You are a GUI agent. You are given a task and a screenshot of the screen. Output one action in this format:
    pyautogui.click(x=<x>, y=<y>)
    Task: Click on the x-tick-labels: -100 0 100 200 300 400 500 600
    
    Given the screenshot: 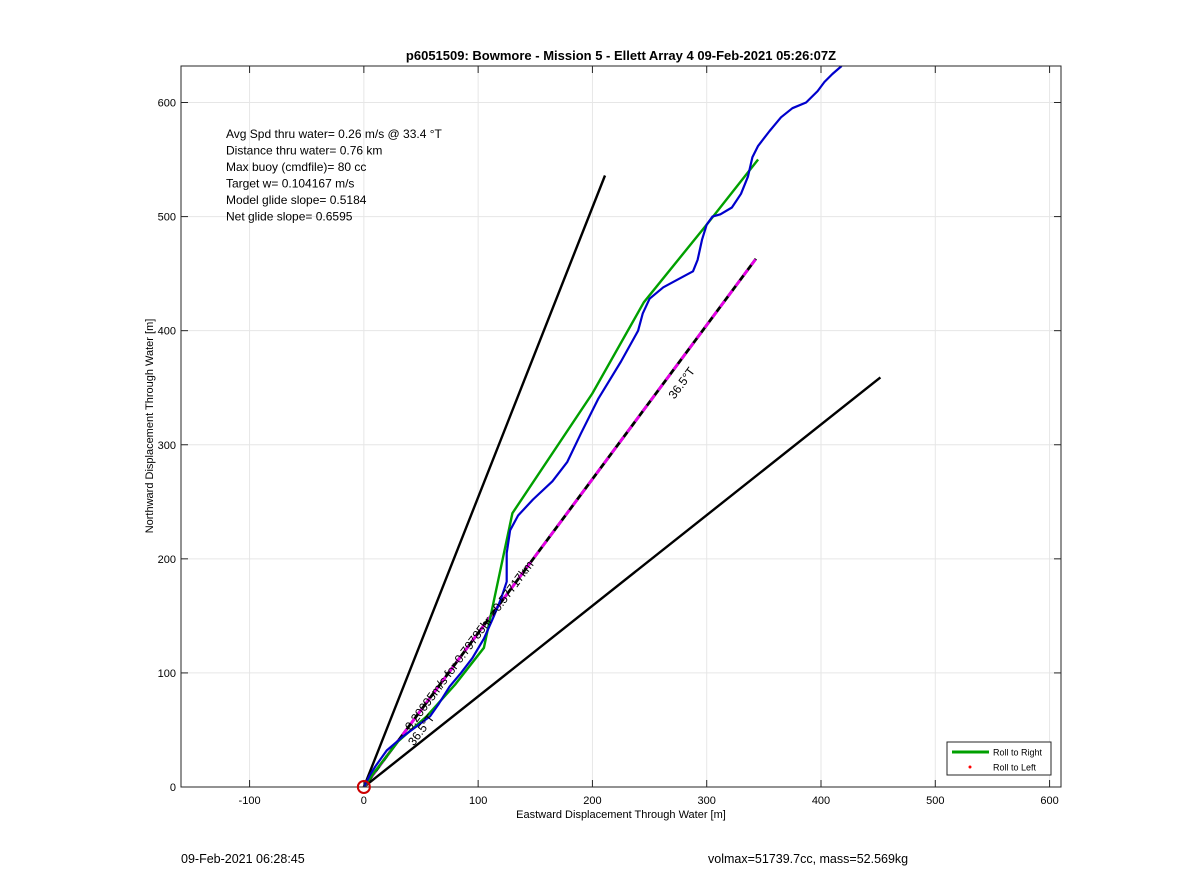 What is the action you would take?
    pyautogui.click(x=649, y=801)
    